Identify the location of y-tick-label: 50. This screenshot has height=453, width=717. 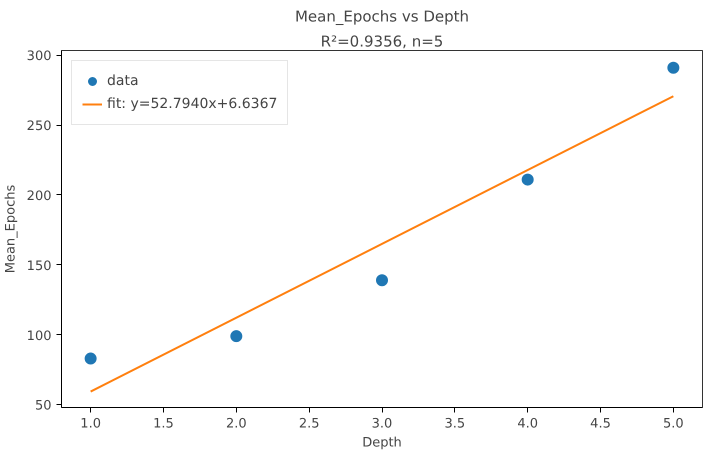
(43, 406).